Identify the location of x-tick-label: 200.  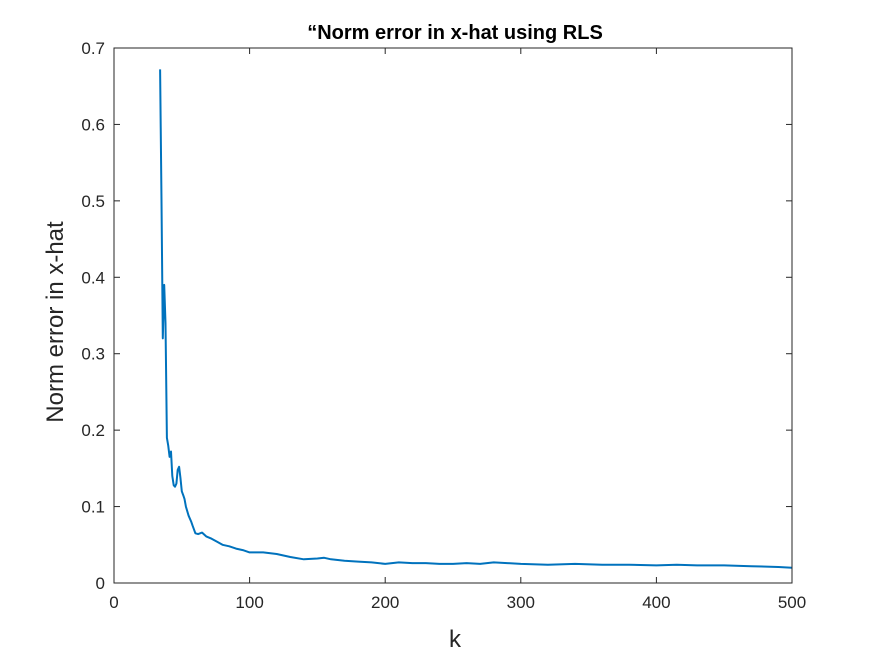
(385, 602).